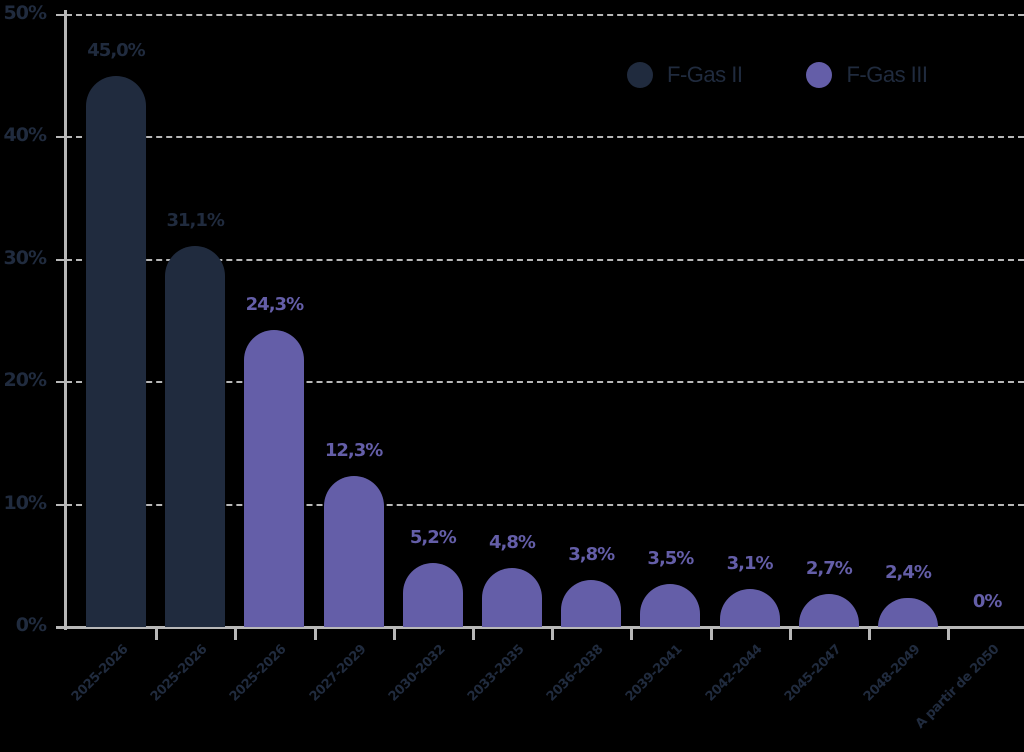  What do you see at coordinates (829, 568) in the screenshot?
I see `value-label: 2,7%` at bounding box center [829, 568].